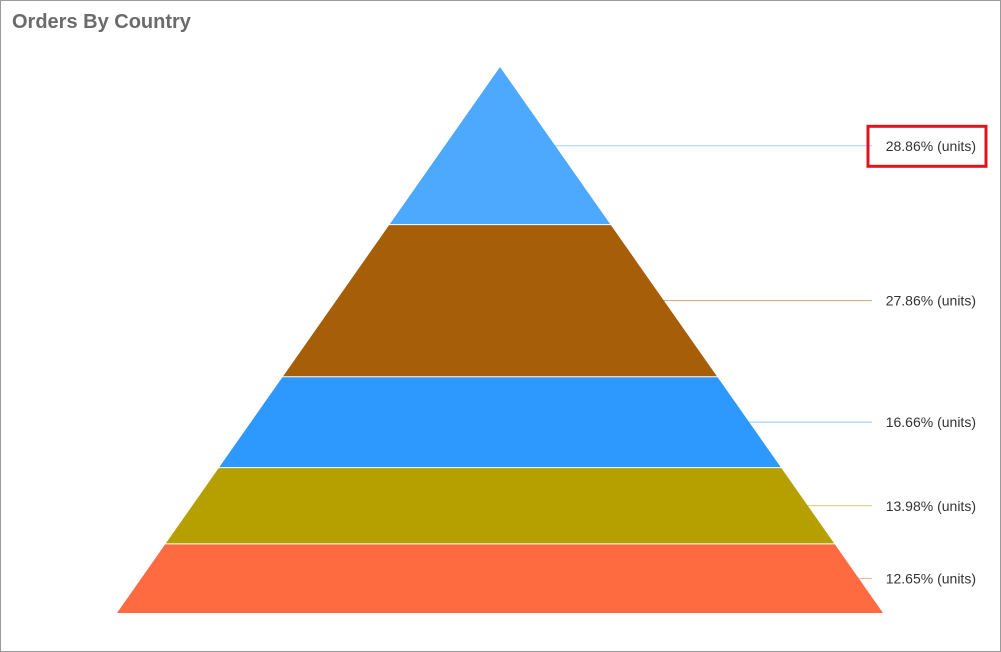 Image resolution: width=1001 pixels, height=652 pixels. Describe the element at coordinates (931, 301) in the screenshot. I see `data-label-2: 27.86% (units)` at that location.